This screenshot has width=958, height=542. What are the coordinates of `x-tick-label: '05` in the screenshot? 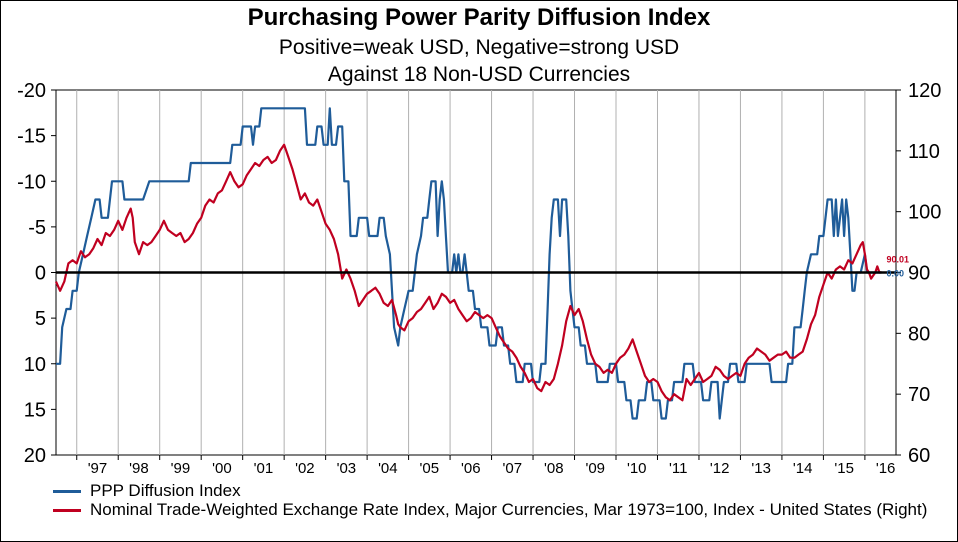 It's located at (430, 468).